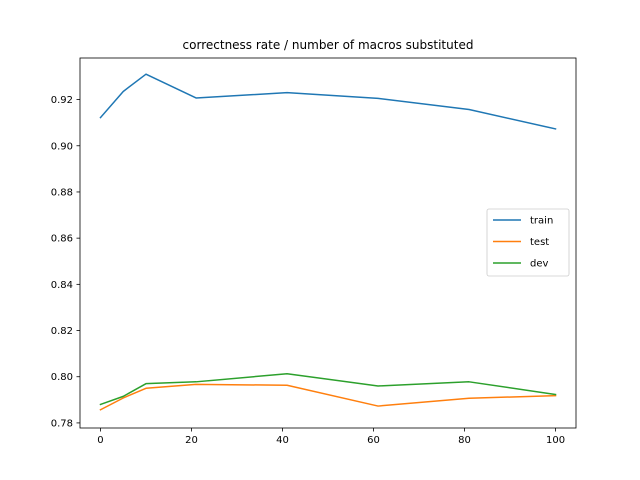 This screenshot has width=640, height=480. What do you see at coordinates (65, 262) in the screenshot?
I see `y-axis: 0.78 0.80 0.82 0.84 0.86 0.88 0.90 0.92` at bounding box center [65, 262].